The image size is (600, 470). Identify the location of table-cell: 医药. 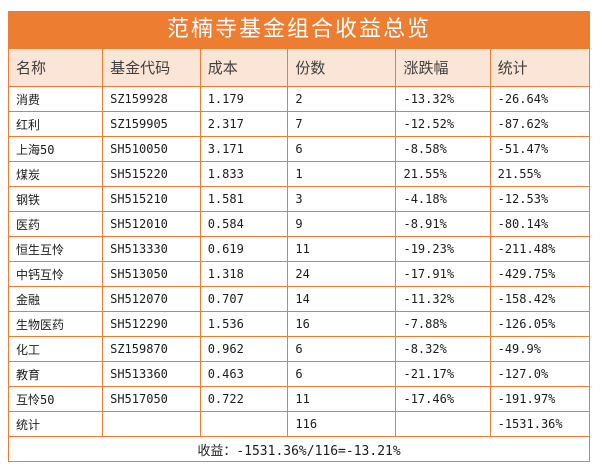
(55, 224).